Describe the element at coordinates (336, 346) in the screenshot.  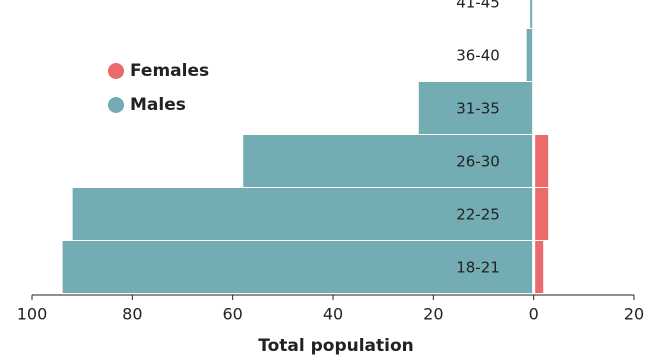
I see `x-axis-title: Total population` at that location.